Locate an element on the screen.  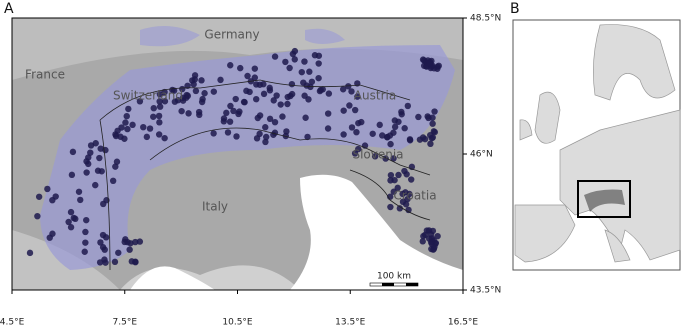
lon-tick-label: 7.5°E is located at coordinates (125, 323).